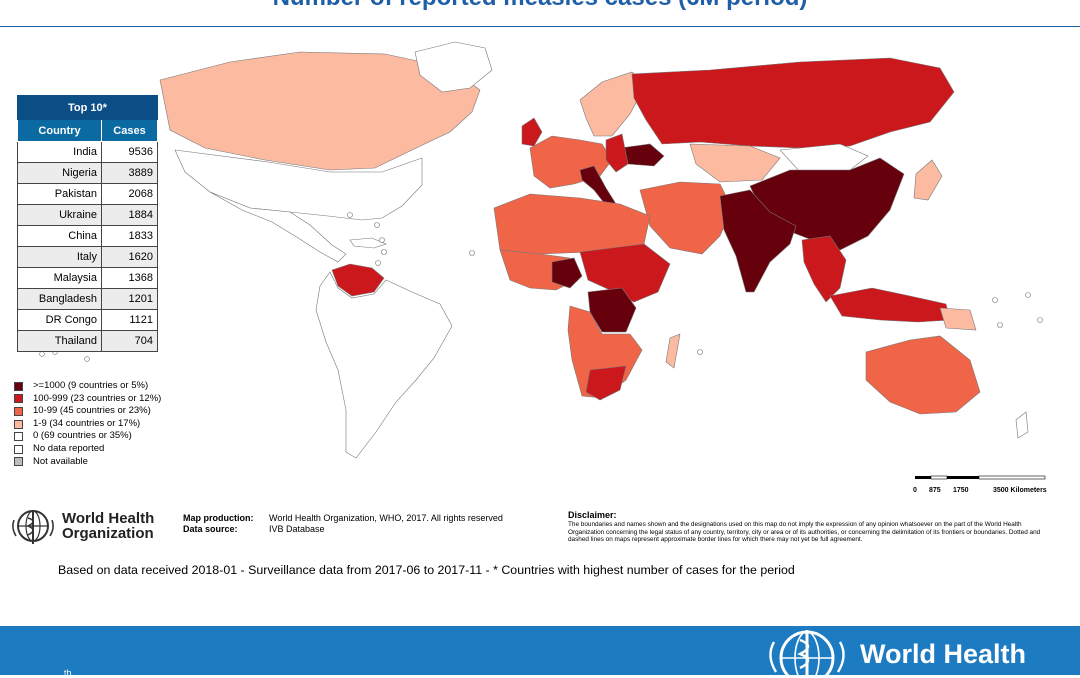  I want to click on banner-who-name: World Health, so click(943, 654).